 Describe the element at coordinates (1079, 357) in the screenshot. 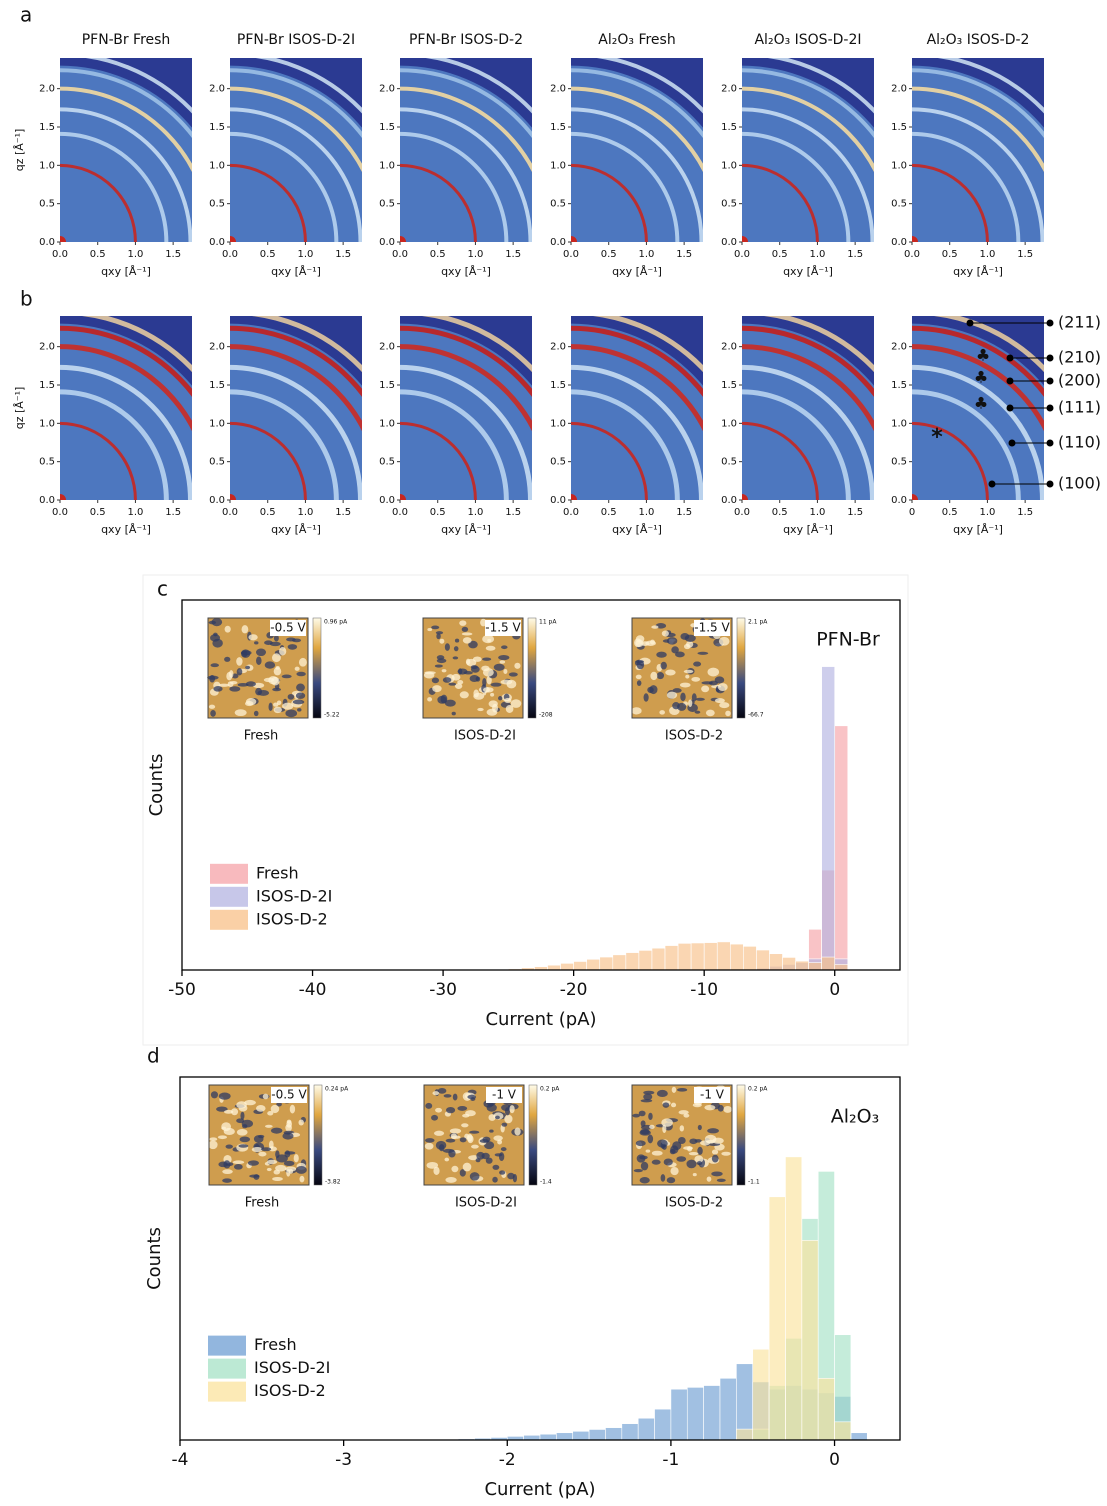

I see `peak-label: (210)` at that location.